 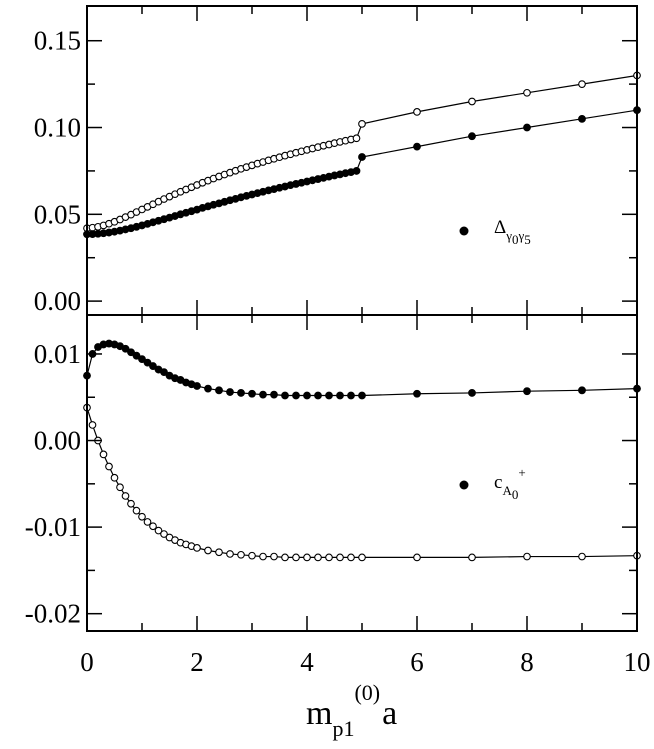 I want to click on x-tick-label: 10, so click(x=637, y=662).